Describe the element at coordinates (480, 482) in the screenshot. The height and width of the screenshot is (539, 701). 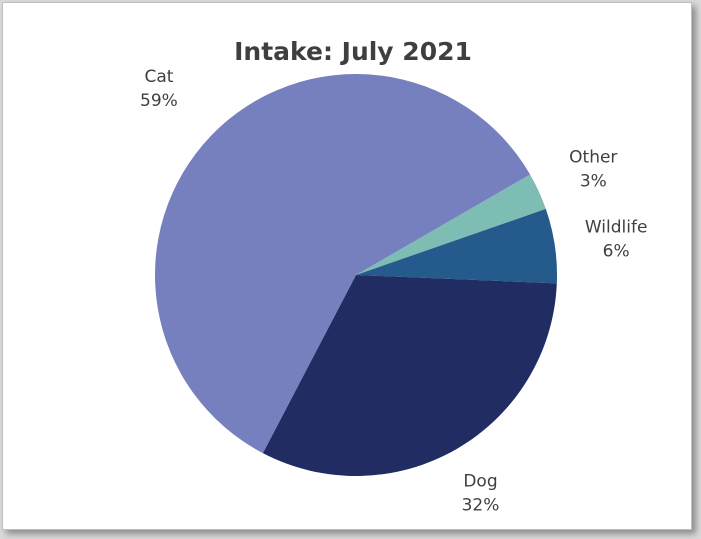
I see `slice-label-dog: Dog` at that location.